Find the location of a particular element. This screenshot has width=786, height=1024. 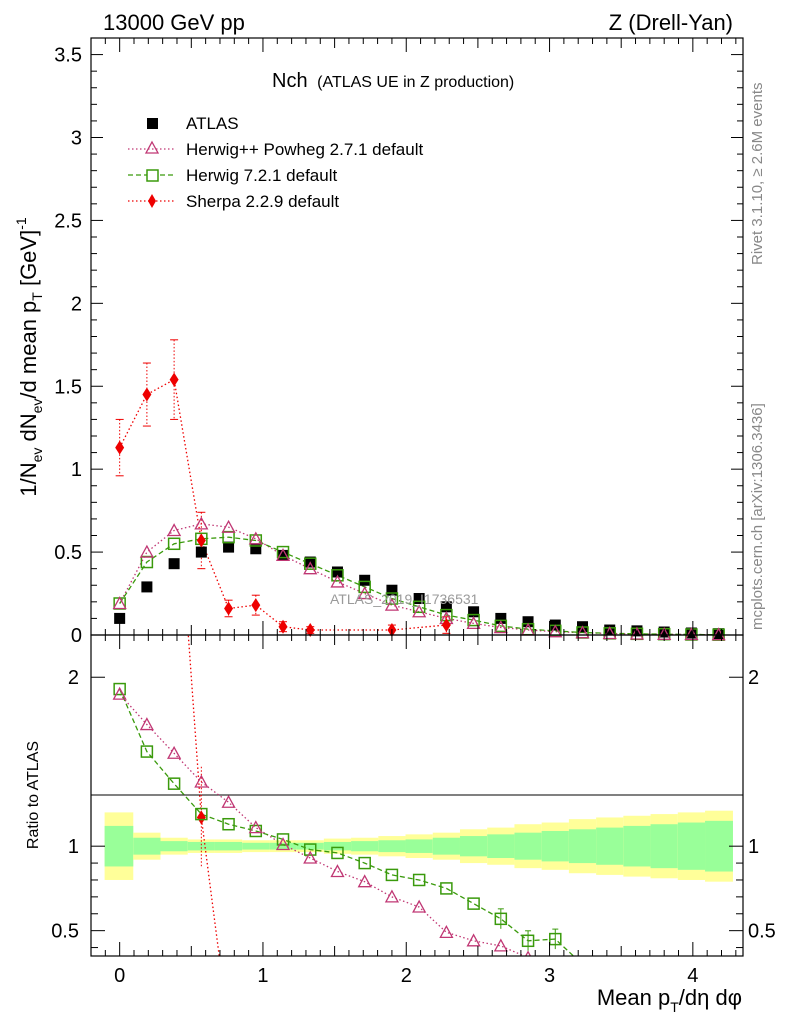

herwig72-line is located at coordinates (419, 586).